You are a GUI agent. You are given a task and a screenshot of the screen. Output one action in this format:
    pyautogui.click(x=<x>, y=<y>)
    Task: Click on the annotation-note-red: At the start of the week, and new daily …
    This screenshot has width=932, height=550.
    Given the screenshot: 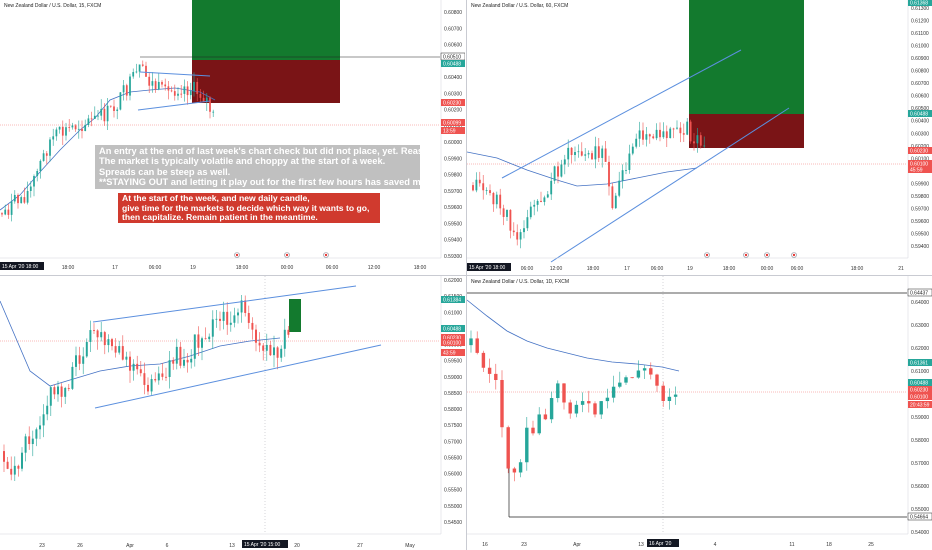 What is the action you would take?
    pyautogui.click(x=249, y=208)
    